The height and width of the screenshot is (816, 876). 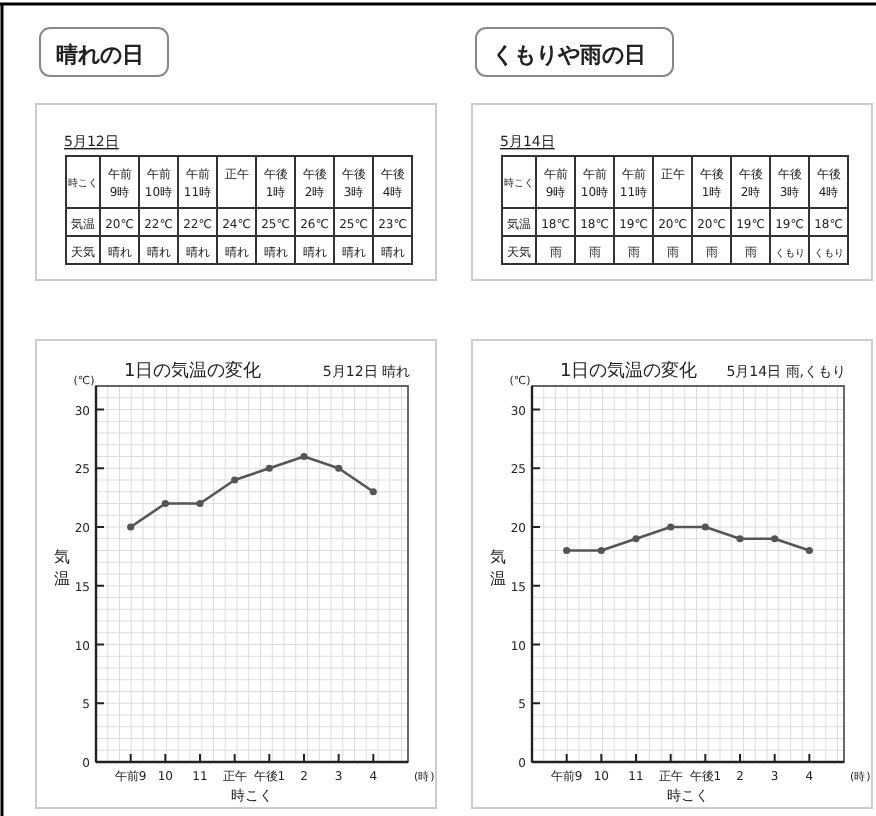 I want to click on text: くもりや雨の日, so click(x=569, y=55).